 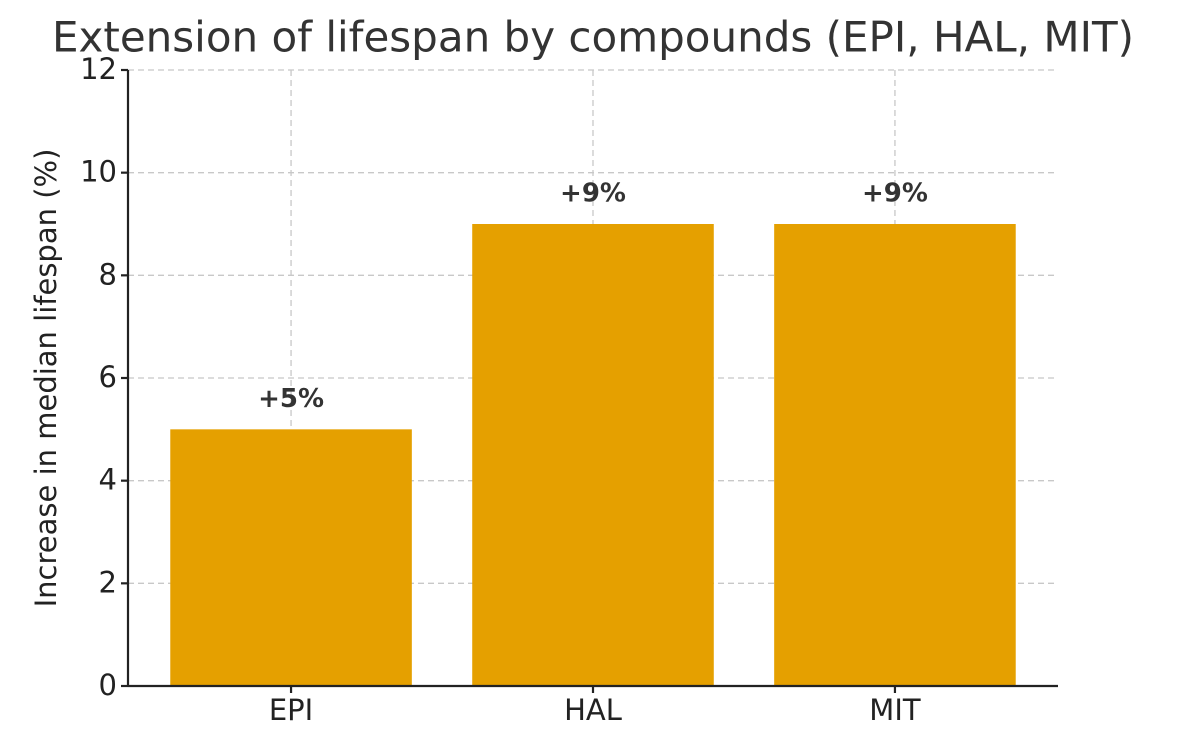 I want to click on y-tick-label: 0, so click(x=108, y=685).